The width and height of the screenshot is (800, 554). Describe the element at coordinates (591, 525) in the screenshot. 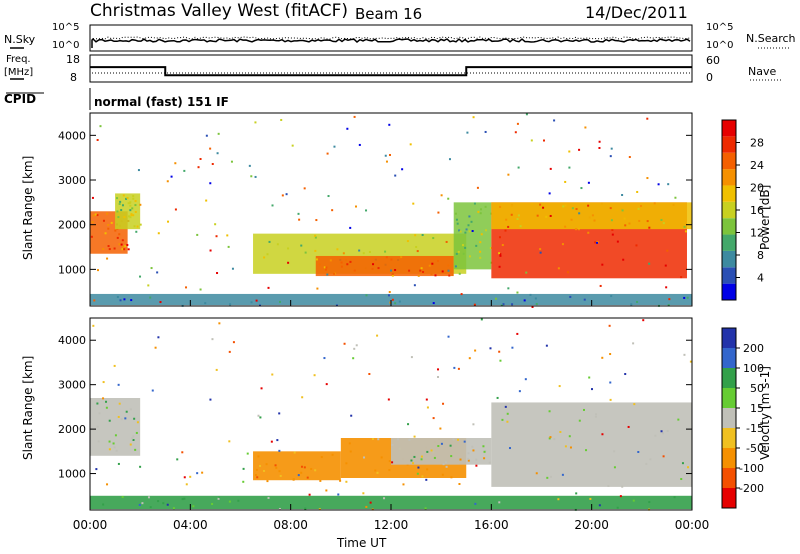

I see `xtick-label: 20:00` at that location.